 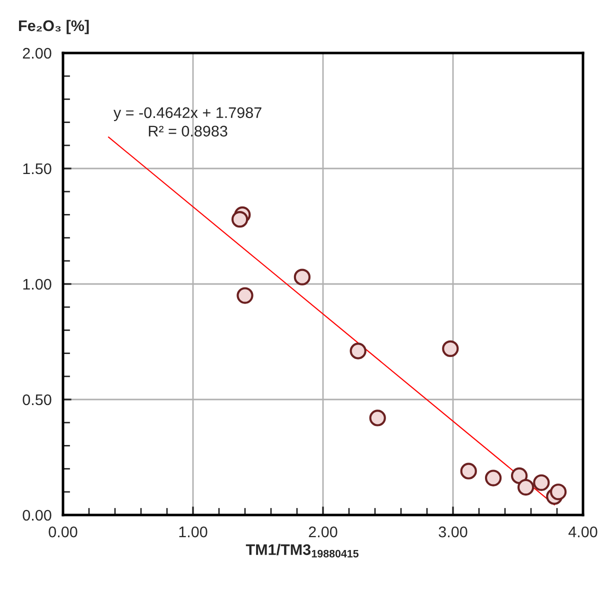 I want to click on annotation: R² = 0.8983, so click(x=188, y=131).